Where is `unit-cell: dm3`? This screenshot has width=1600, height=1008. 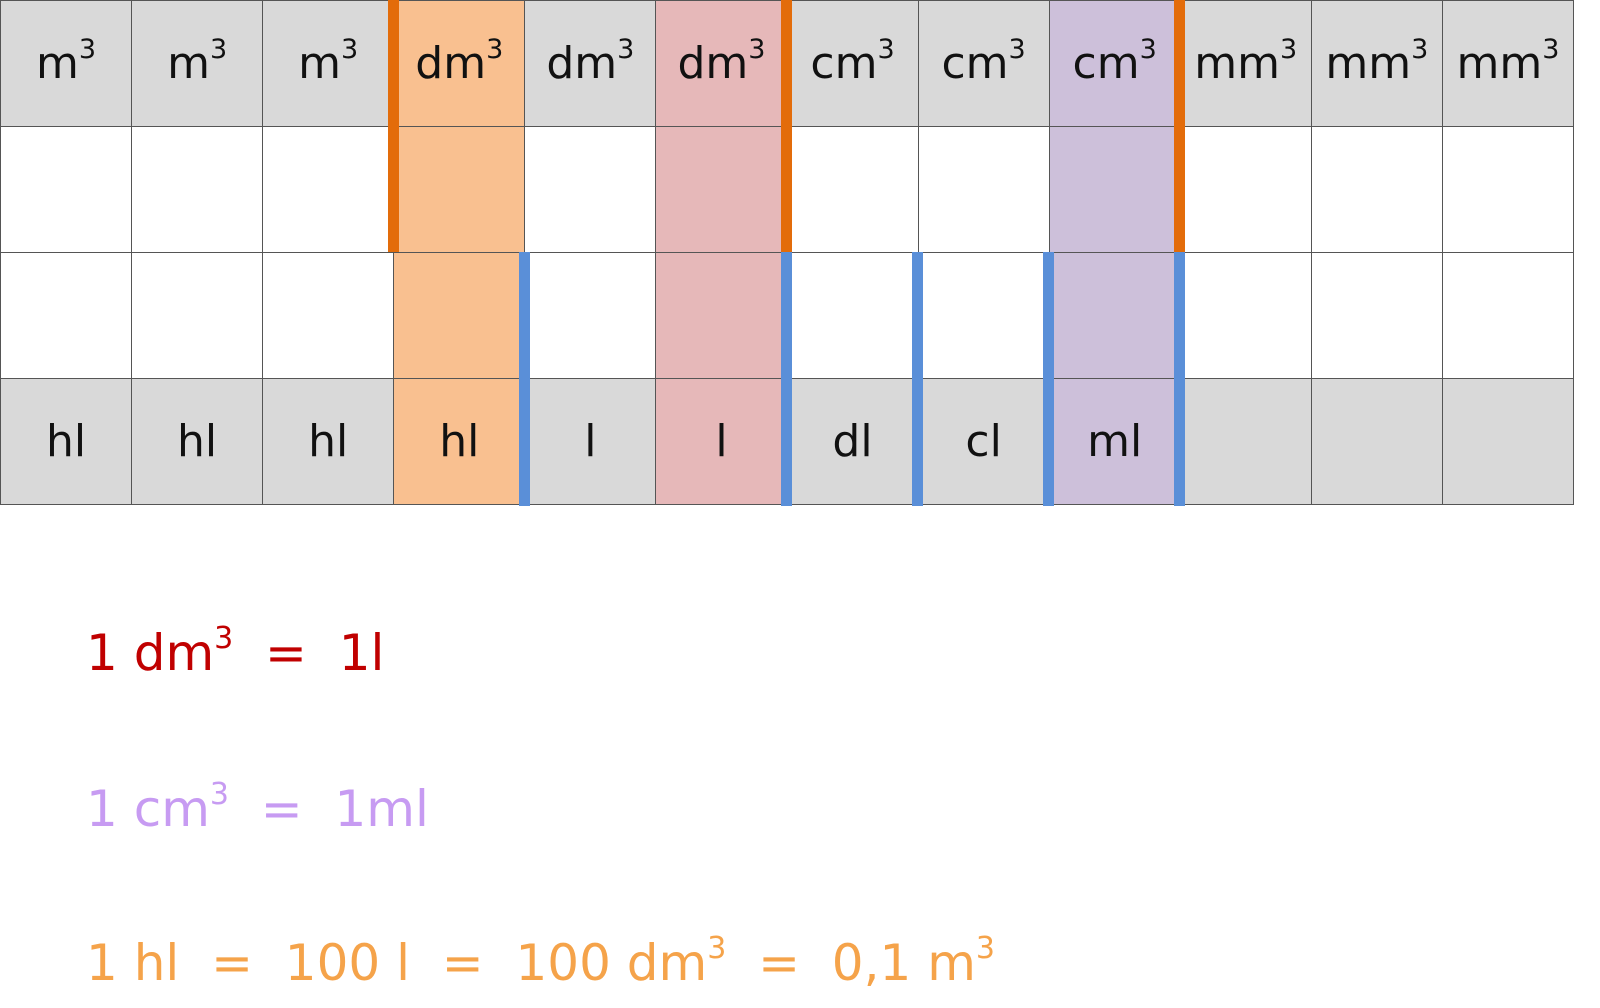 unit-cell: dm3 is located at coordinates (590, 63).